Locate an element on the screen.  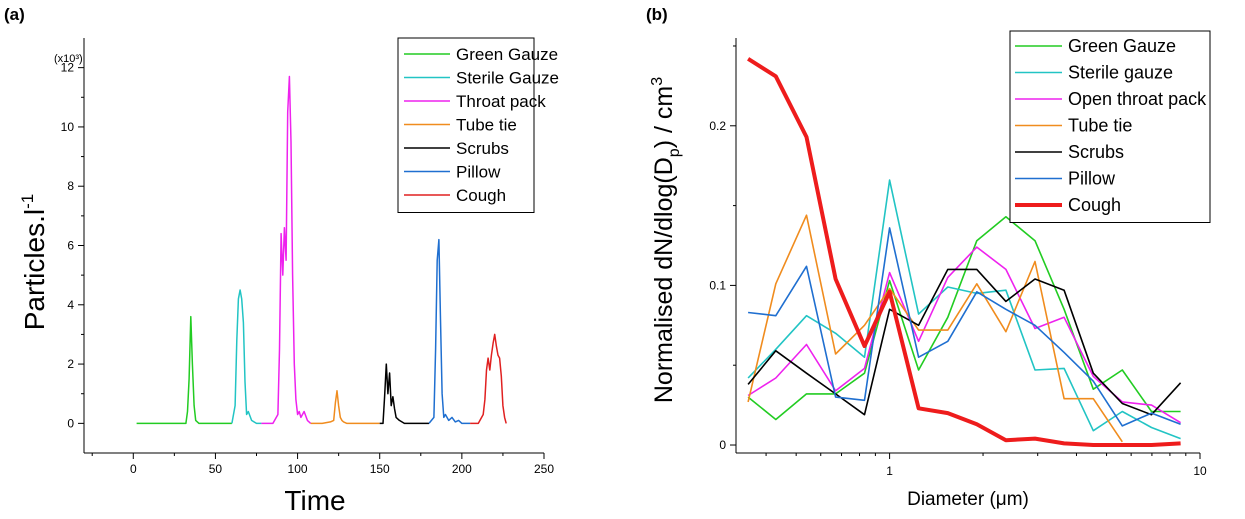
panel-a-y-tick-label: 2 is located at coordinates (70, 364).